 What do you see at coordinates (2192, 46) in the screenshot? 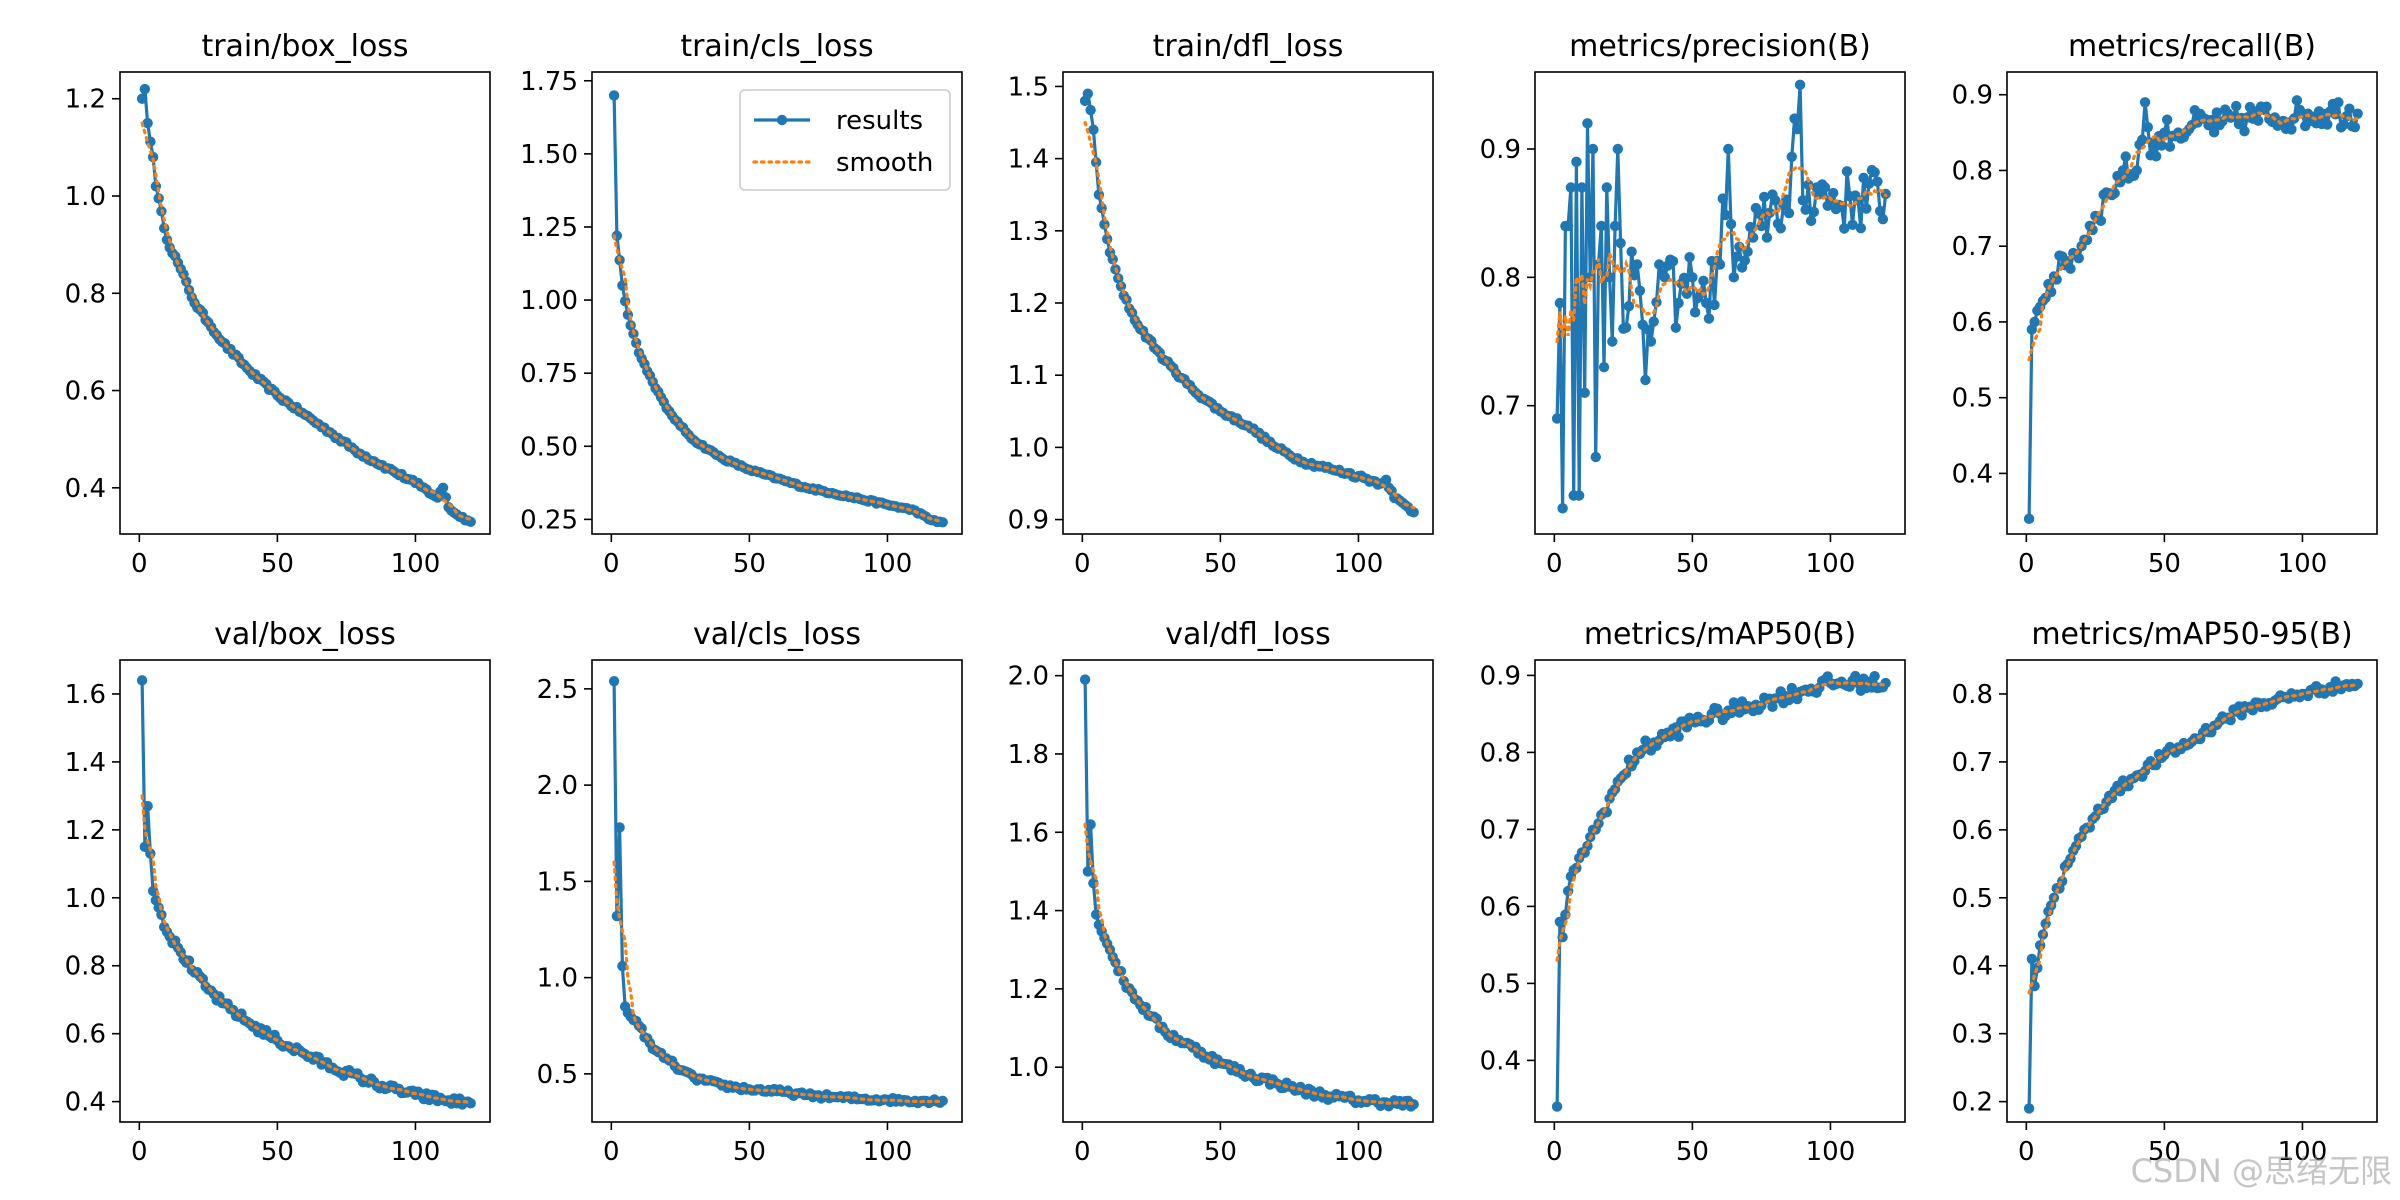
I see `subplot-title: metrics/recall(B)` at bounding box center [2192, 46].